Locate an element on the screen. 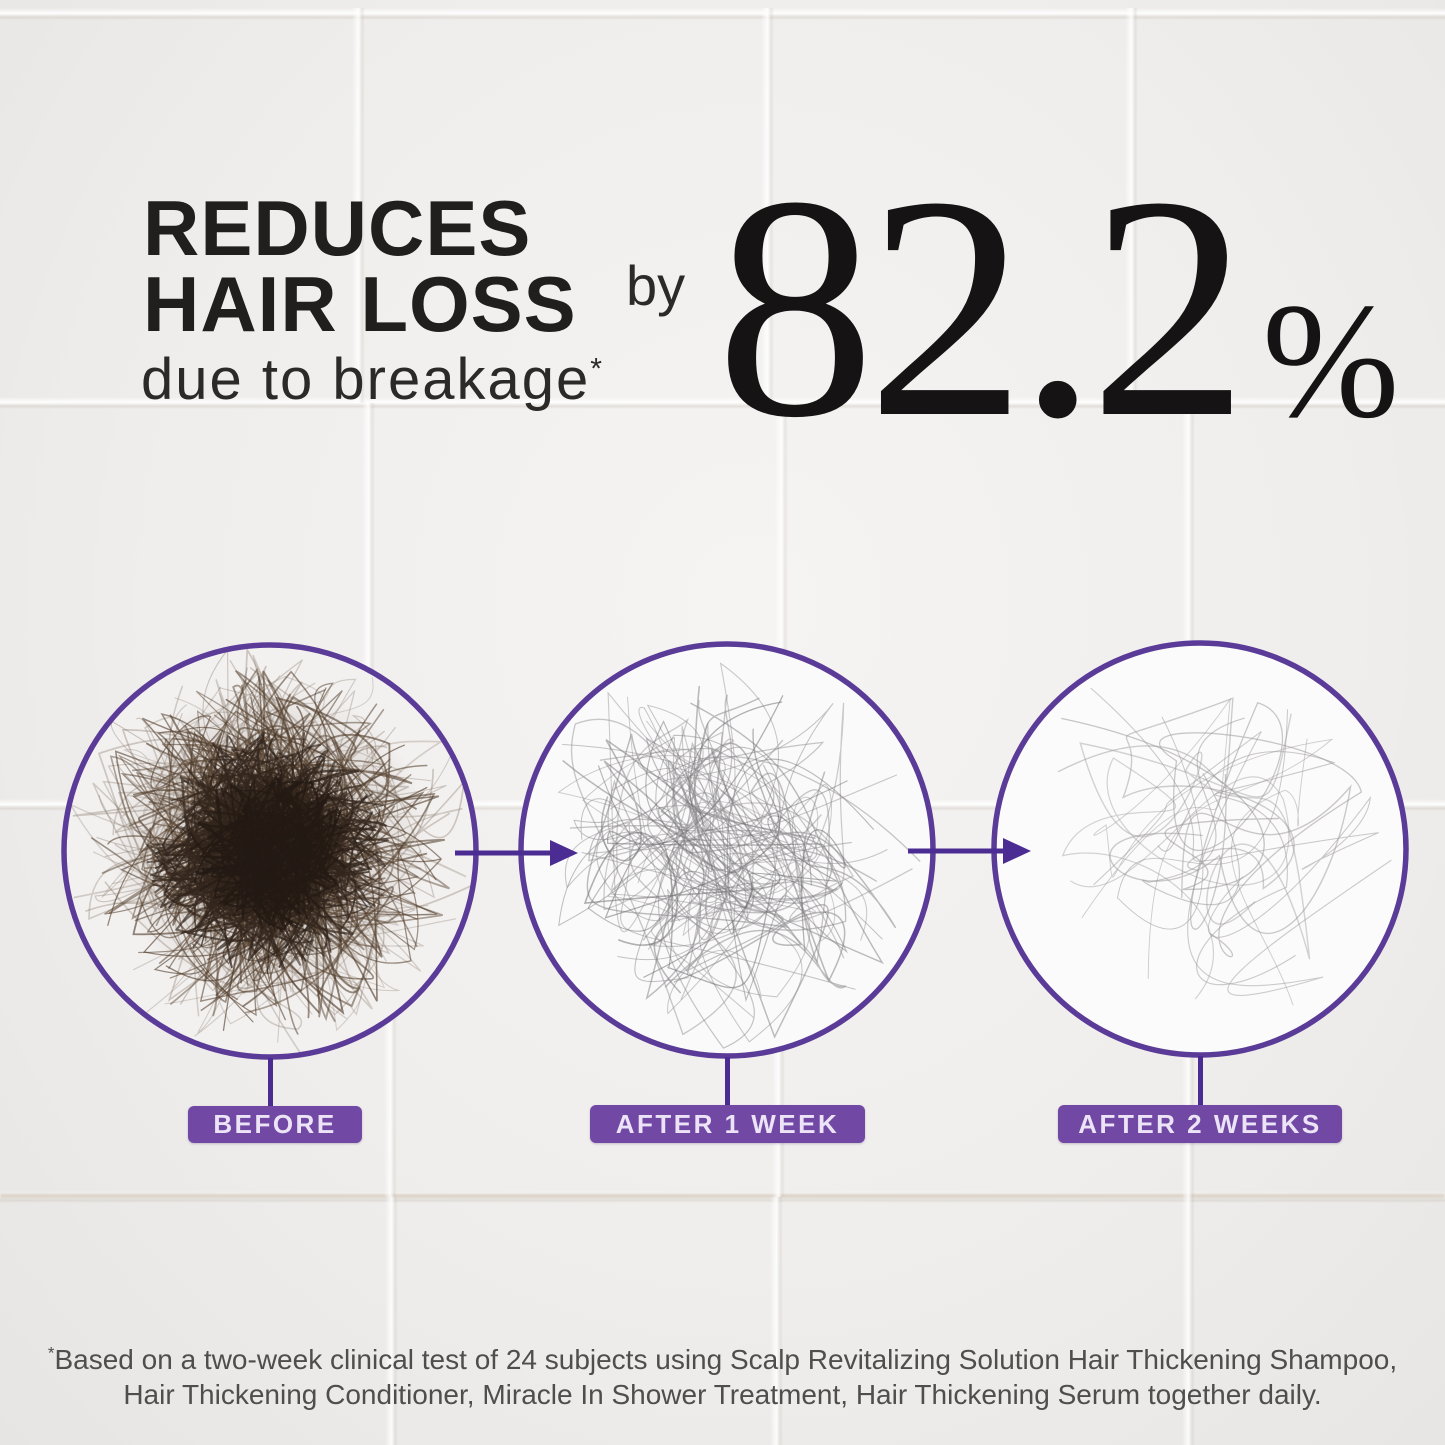  stat-value: 82.2 is located at coordinates (982, 307).